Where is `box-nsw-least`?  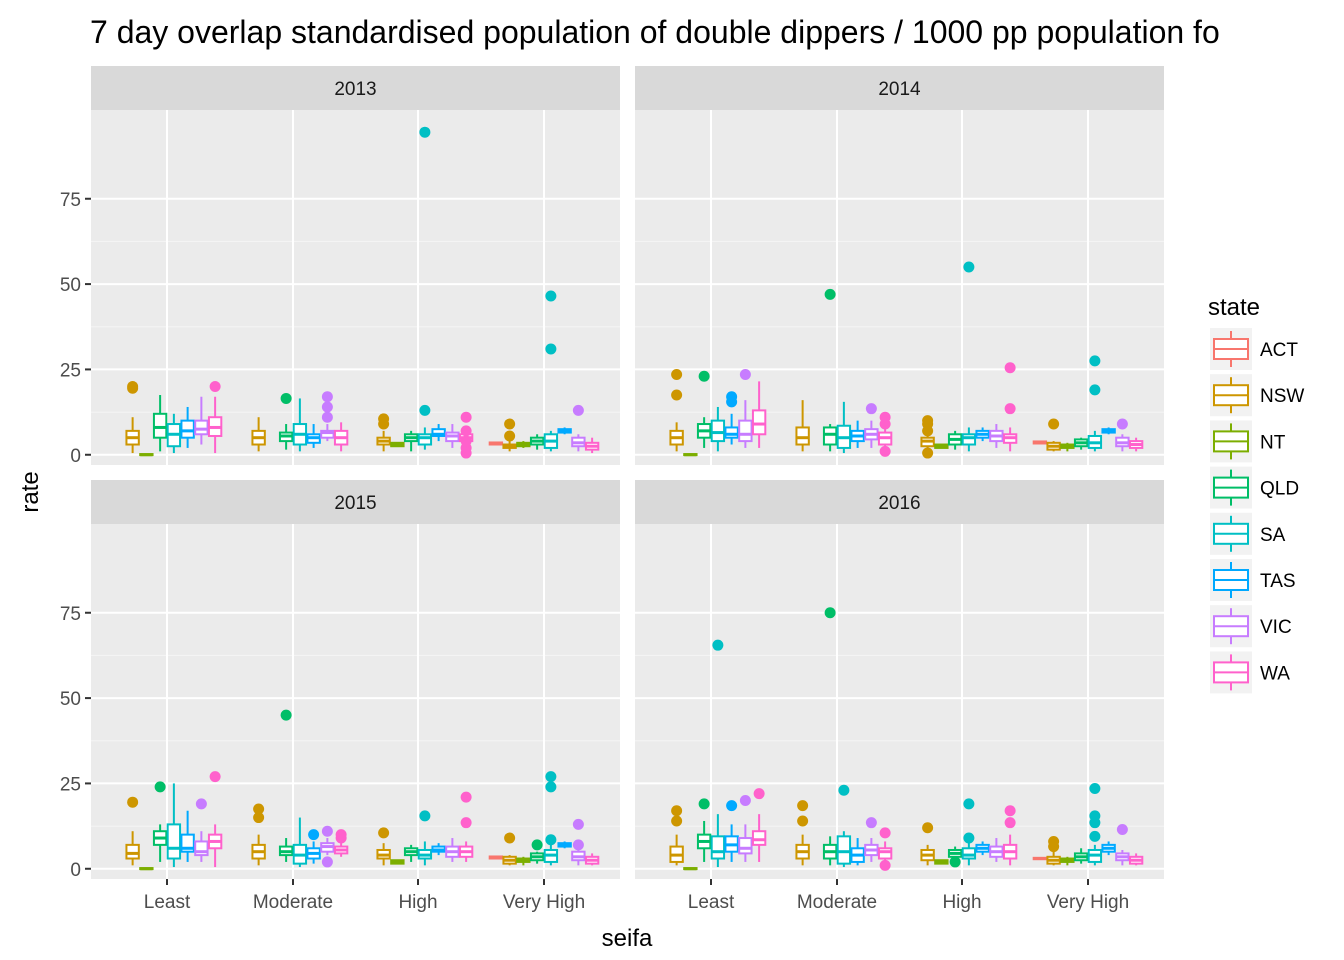
box-nsw-least is located at coordinates (676, 410).